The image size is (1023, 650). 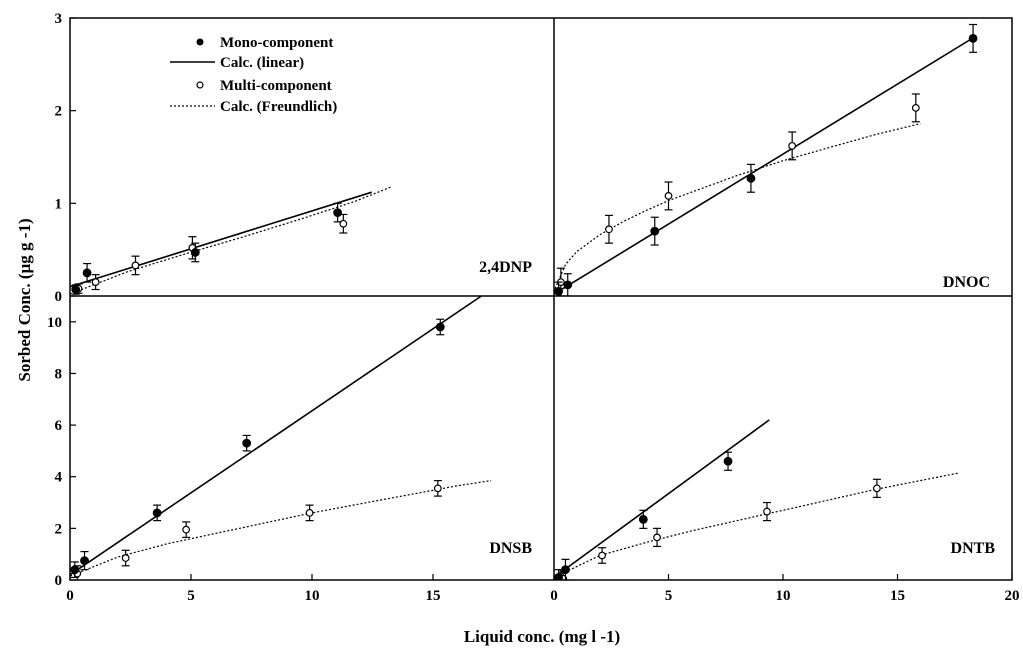 What do you see at coordinates (278, 107) in the screenshot?
I see `legend-label-freundlich: Calc. (Freundlich)` at bounding box center [278, 107].